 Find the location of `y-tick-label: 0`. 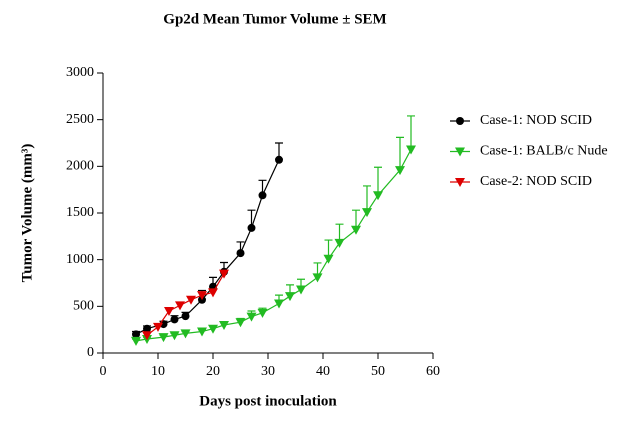

y-tick-label: 0 is located at coordinates (90, 352).